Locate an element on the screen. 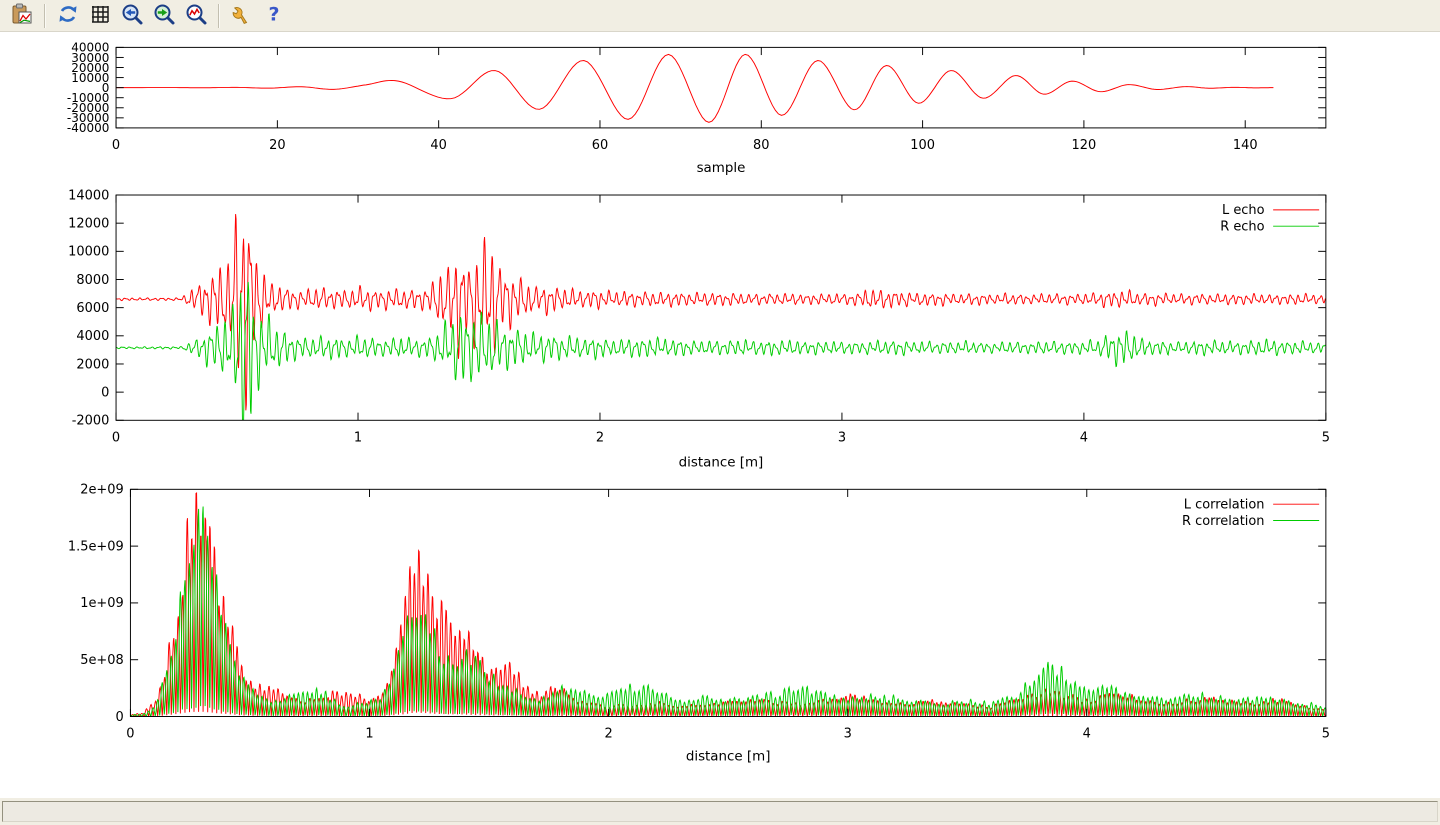 The width and height of the screenshot is (1440, 825). zoom-next-button is located at coordinates (164, 16).